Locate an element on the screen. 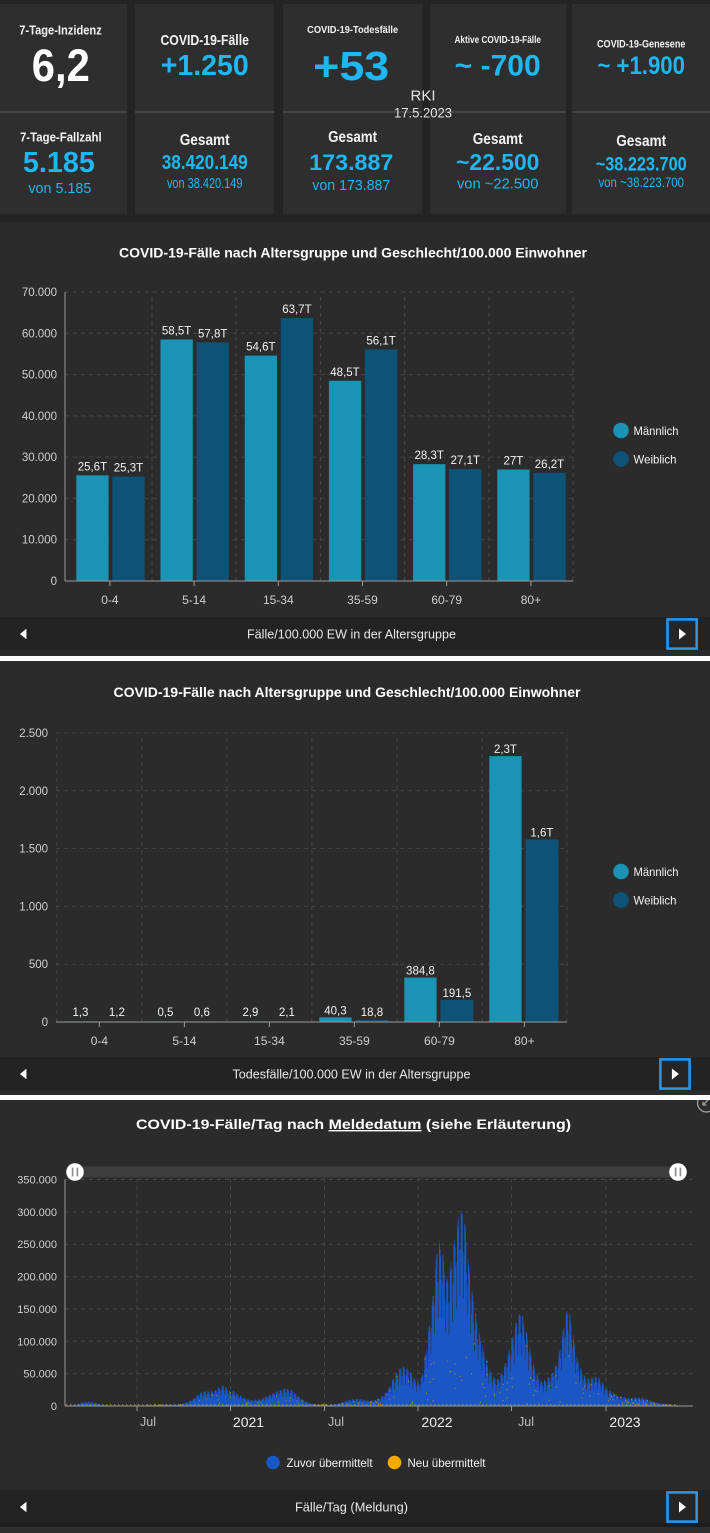 The image size is (710, 1533). svg-text: 1,3 is located at coordinates (80, 1013).